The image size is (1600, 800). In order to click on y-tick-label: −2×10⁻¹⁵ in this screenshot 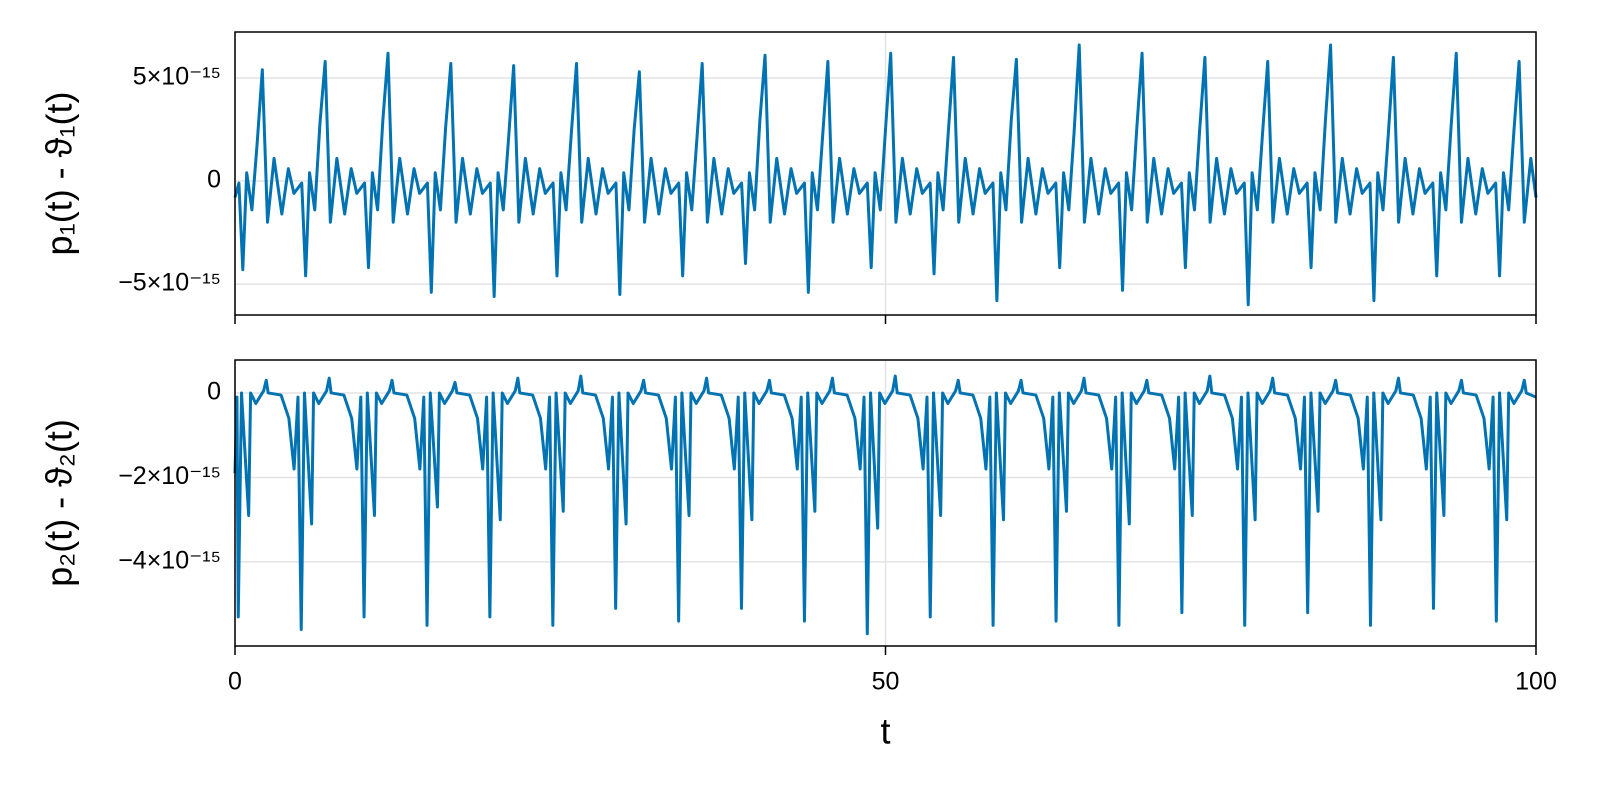, I will do `click(169, 476)`.